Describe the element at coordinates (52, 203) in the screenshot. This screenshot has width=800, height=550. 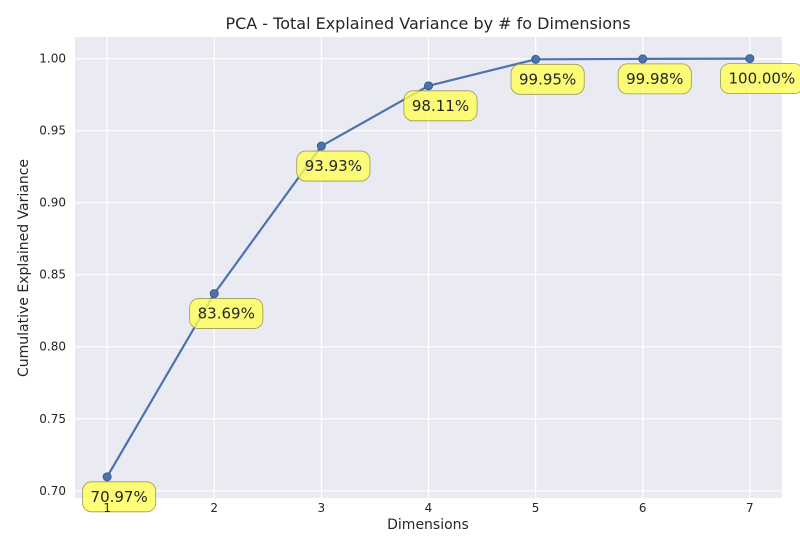
I see `y-tick-label: 0.90` at that location.